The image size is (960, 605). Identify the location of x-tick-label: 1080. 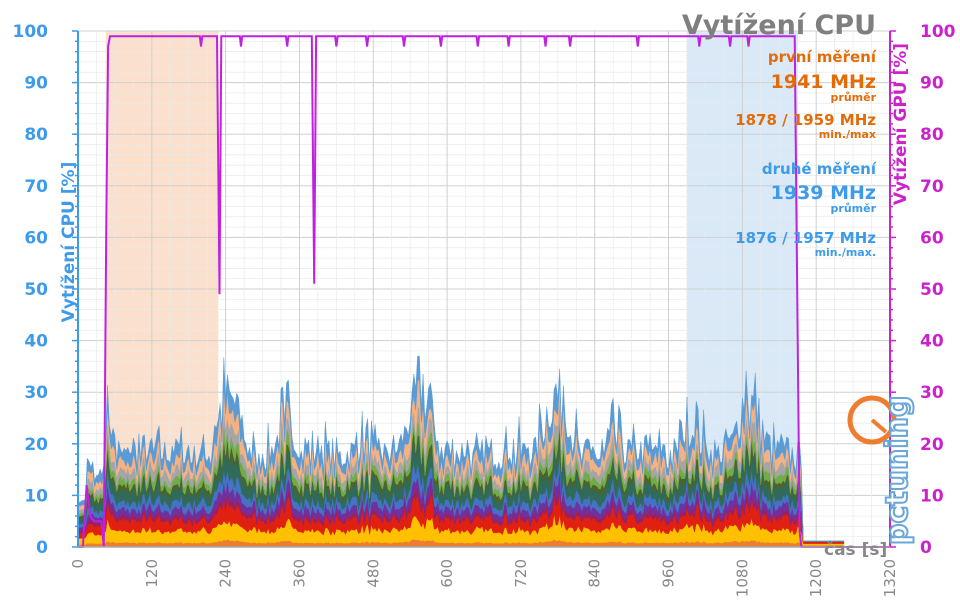
(742, 578).